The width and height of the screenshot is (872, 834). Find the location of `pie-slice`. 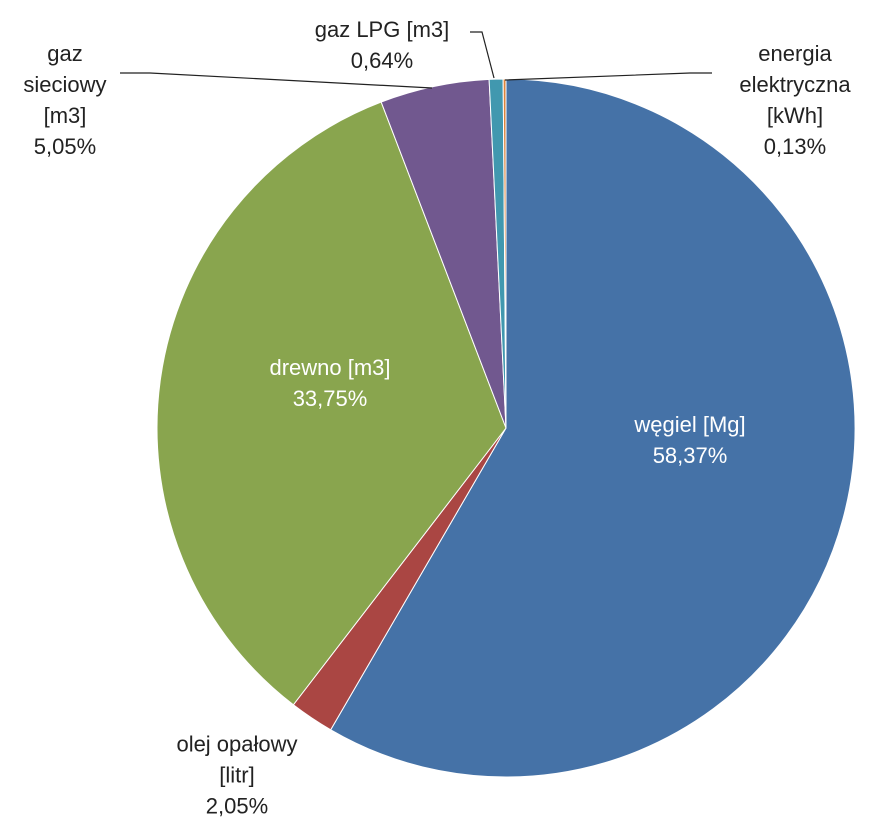

pie-slice is located at coordinates (504, 253).